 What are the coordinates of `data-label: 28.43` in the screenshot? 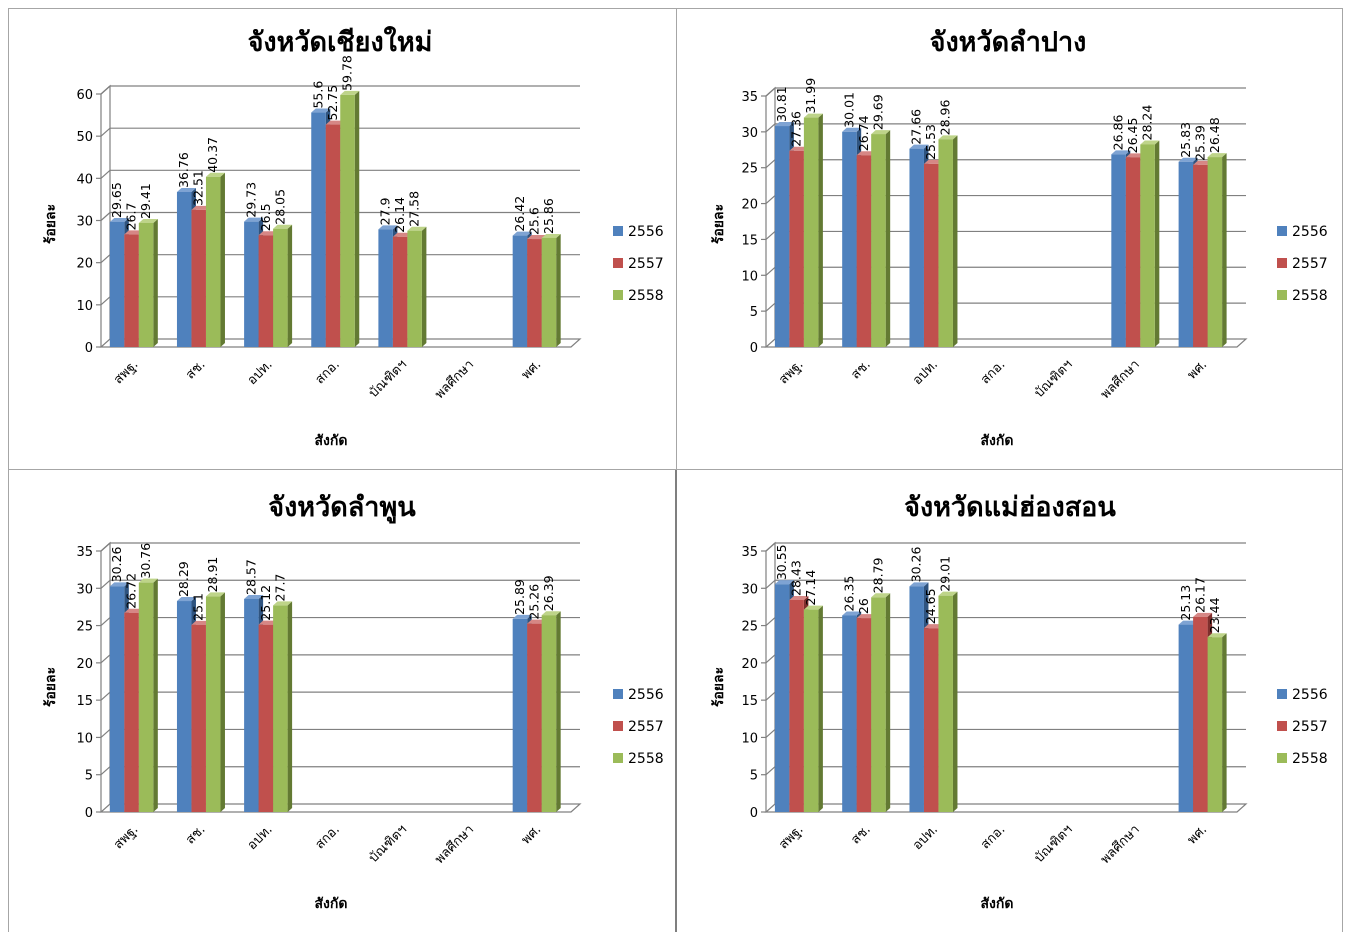 It's located at (796, 578).